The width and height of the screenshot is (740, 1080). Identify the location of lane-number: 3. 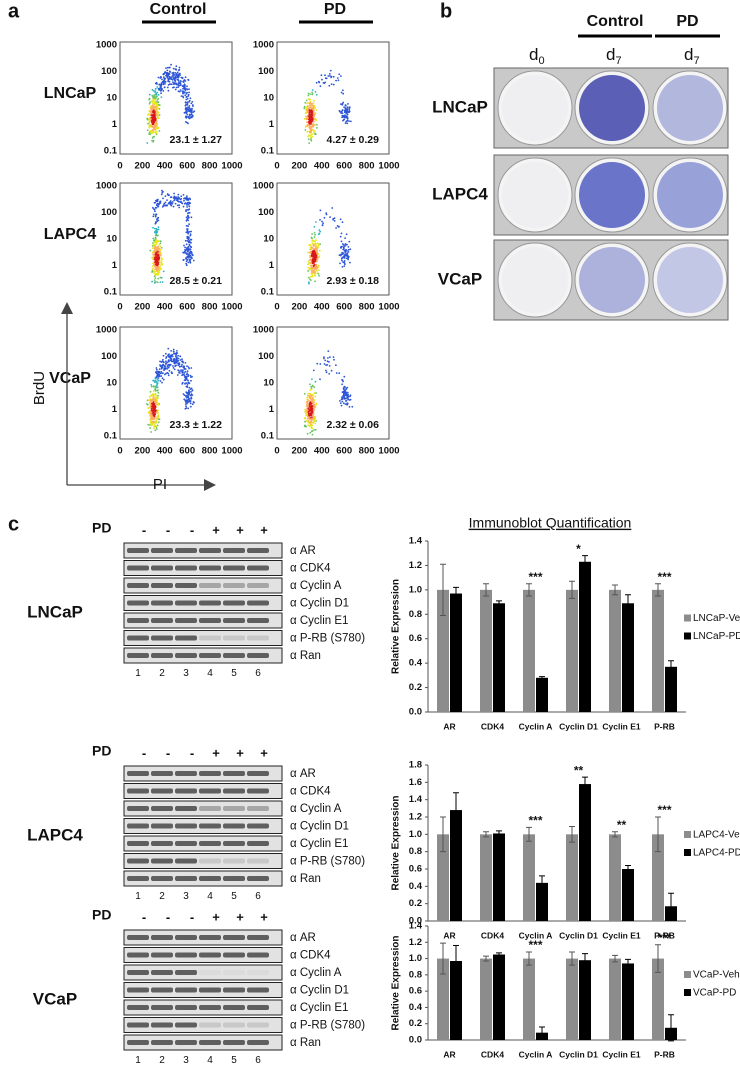
(186, 673).